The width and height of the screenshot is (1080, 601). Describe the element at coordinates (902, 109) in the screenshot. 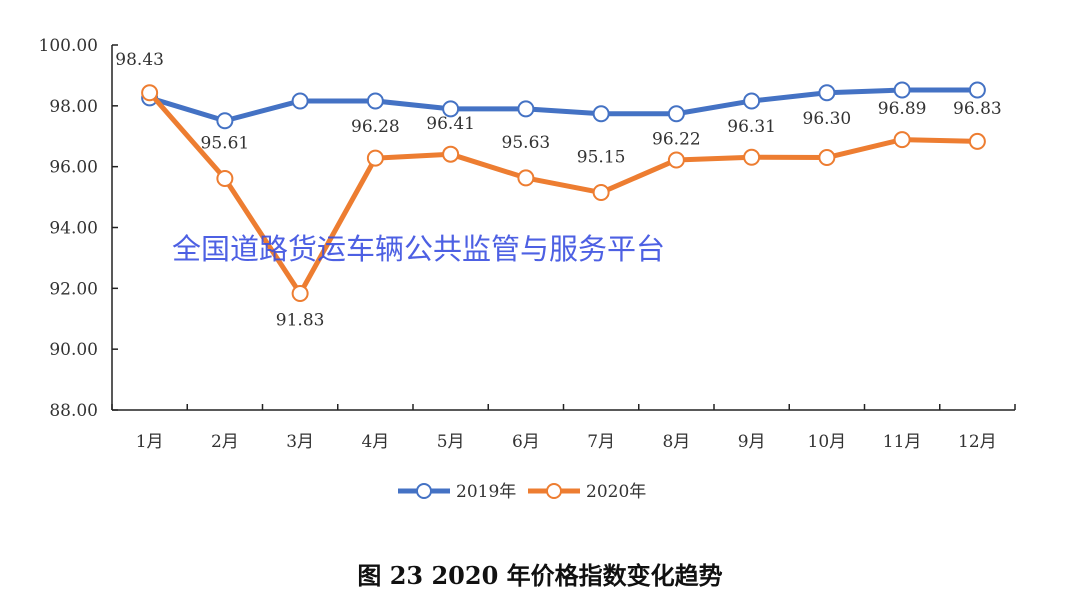

I see `data-label: 96.89` at that location.